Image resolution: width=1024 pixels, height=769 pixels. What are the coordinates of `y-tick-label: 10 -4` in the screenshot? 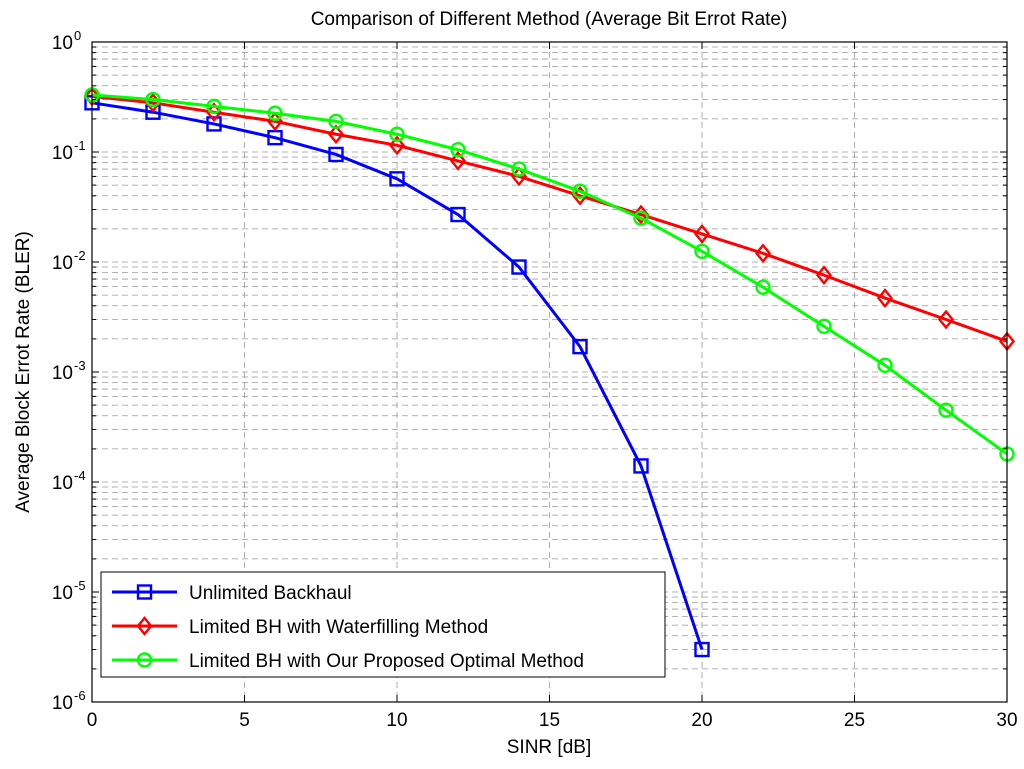 It's located at (69, 481).